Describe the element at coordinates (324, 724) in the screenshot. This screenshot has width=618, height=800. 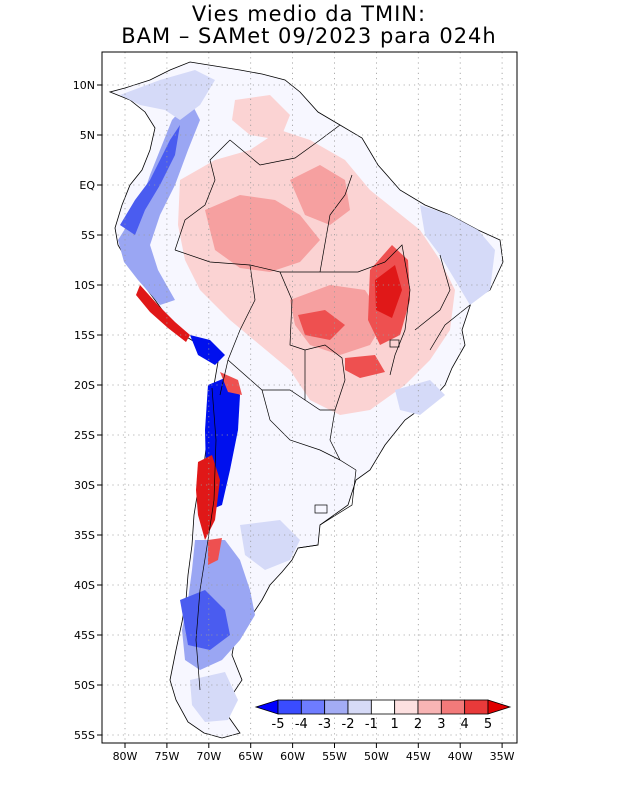
I see `colorbar-label: -3` at that location.